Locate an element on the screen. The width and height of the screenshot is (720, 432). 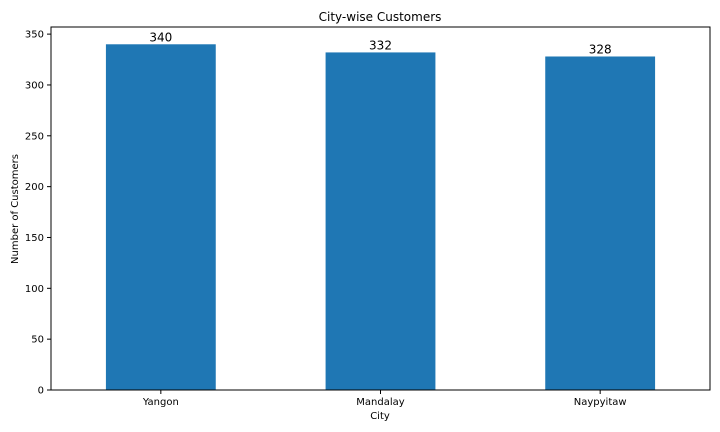
y-tick-label: 50 is located at coordinates (37, 340).